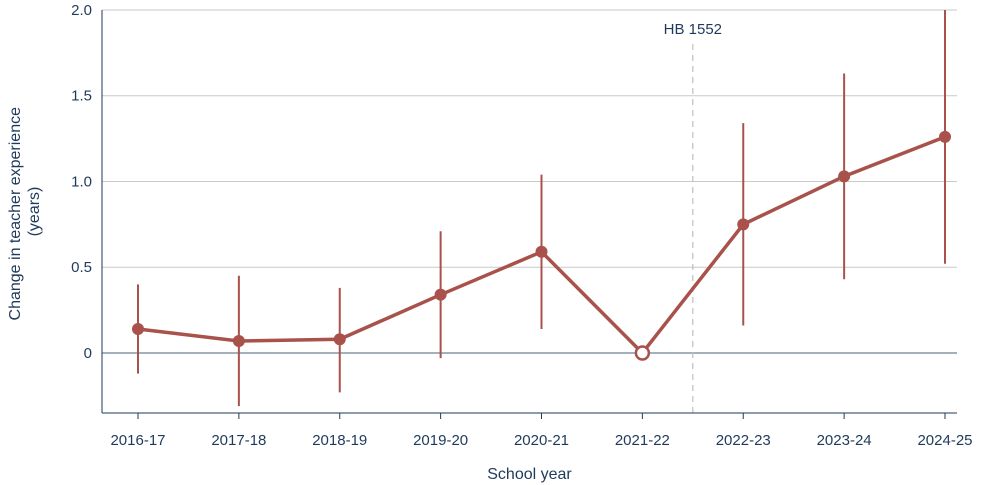  I want to click on y-tick-labels: 0 0.5 1.0 1.5 2.0, so click(81, 182).